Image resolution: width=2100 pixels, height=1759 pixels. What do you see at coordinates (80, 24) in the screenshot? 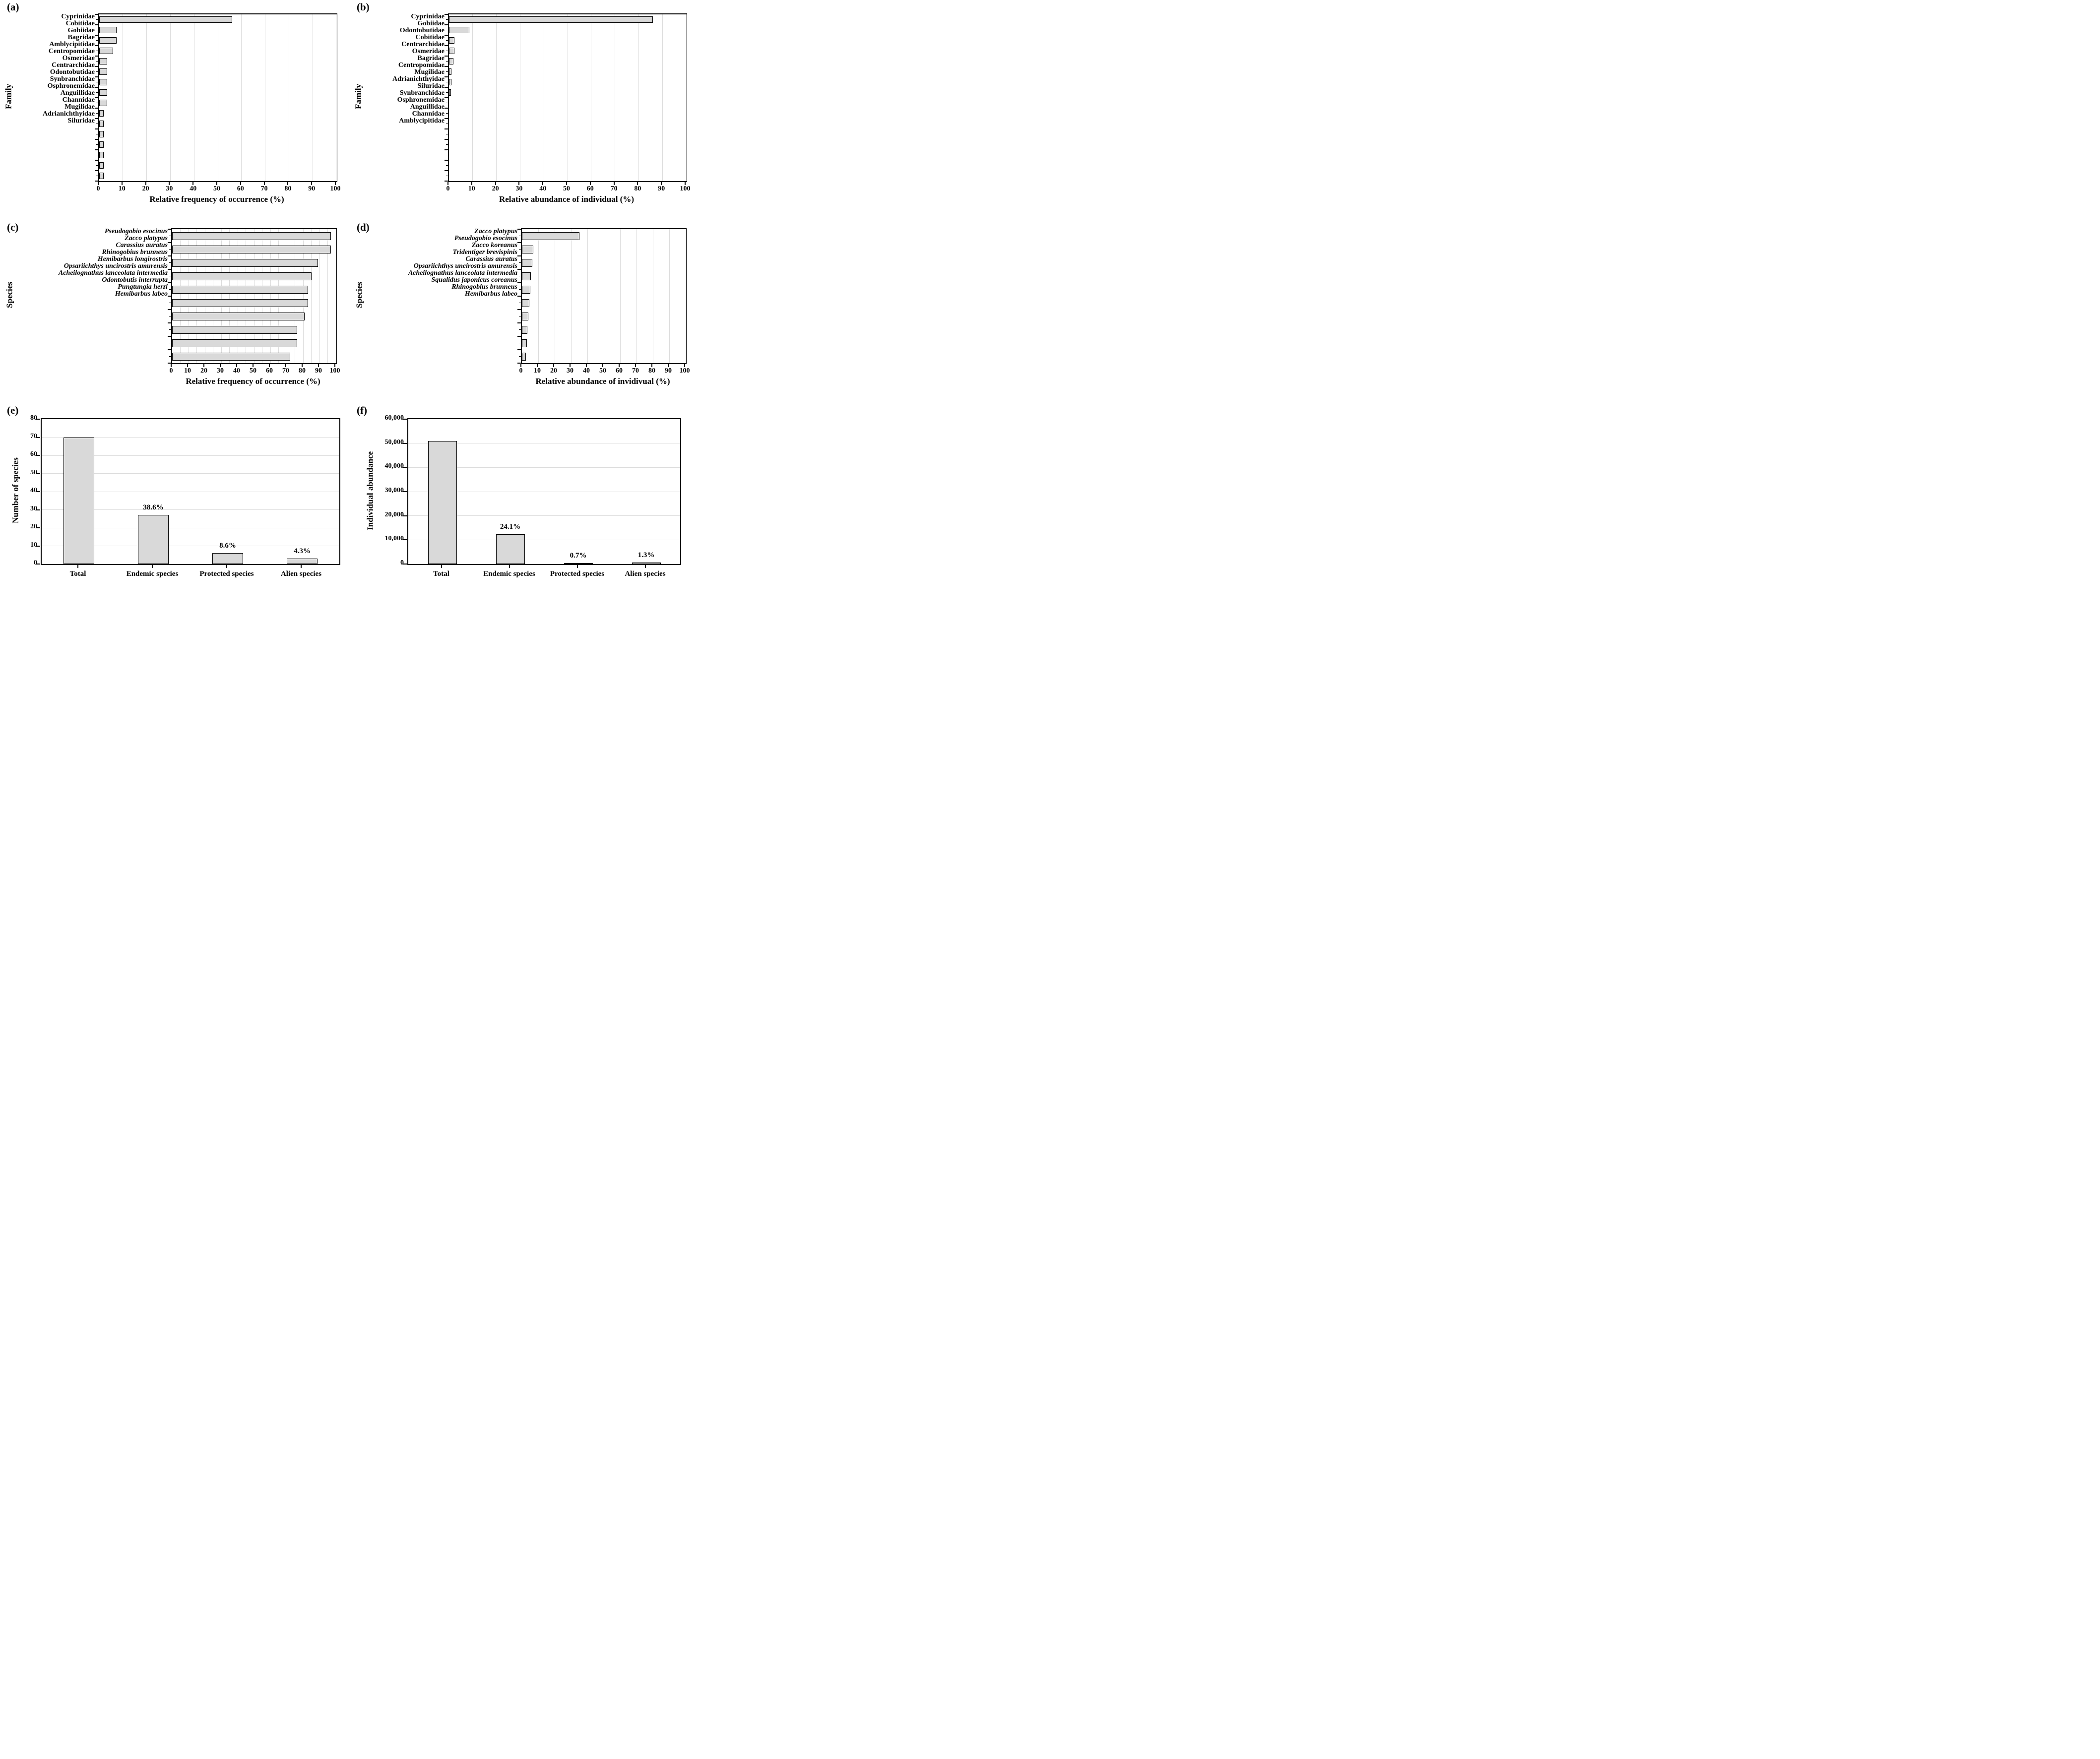
I see `category-label: Cobitidae` at bounding box center [80, 24].